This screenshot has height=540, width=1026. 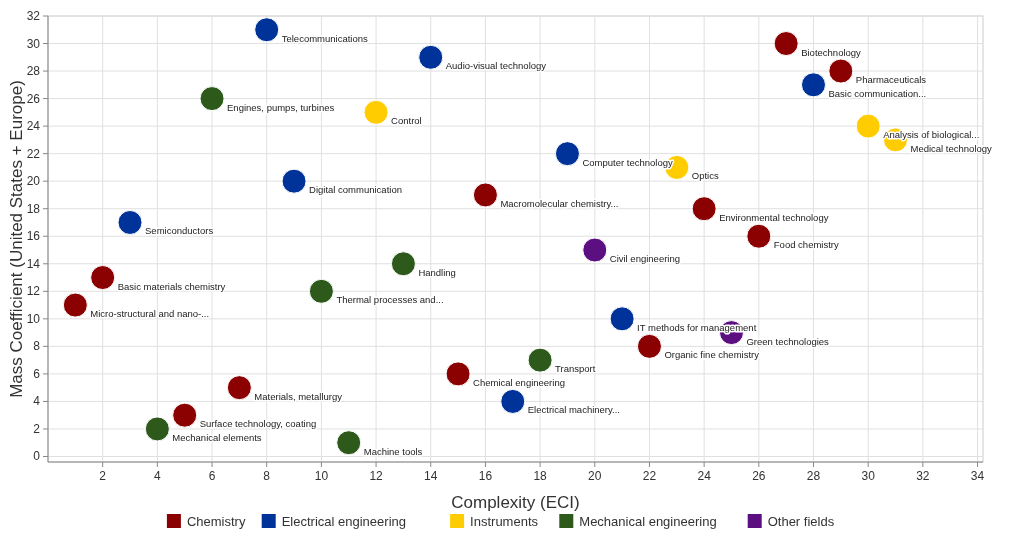 I want to click on x-tick-label: 2, so click(x=103, y=476).